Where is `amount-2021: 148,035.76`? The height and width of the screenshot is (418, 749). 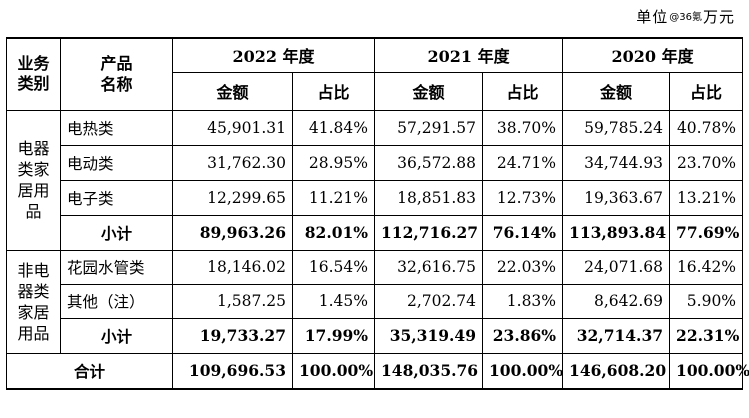
amount-2021: 148,035.76 is located at coordinates (429, 371).